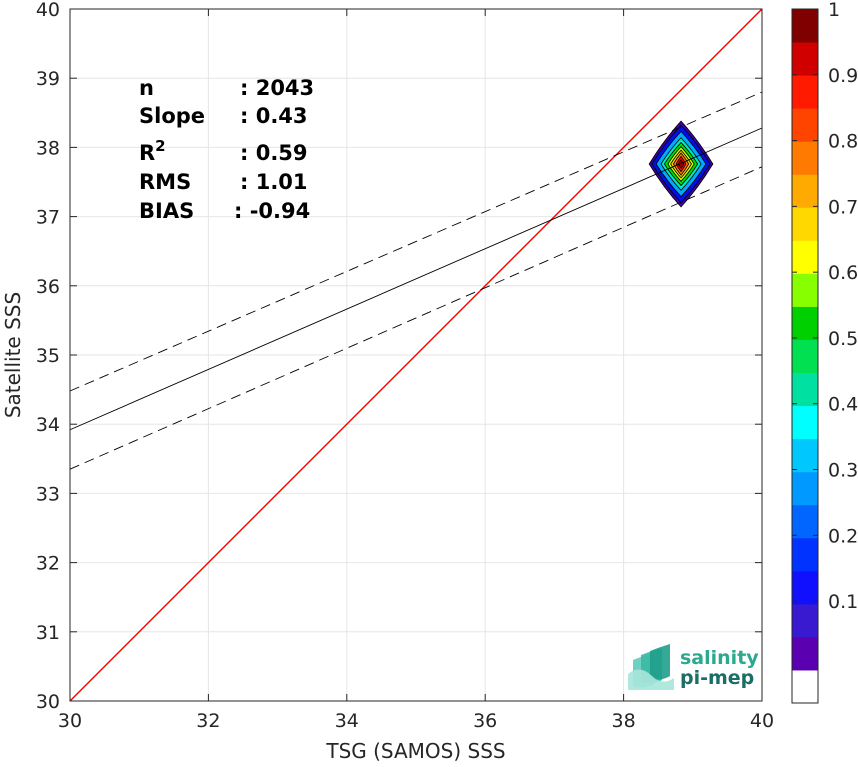 The width and height of the screenshot is (858, 767). What do you see at coordinates (165, 182) in the screenshot?
I see `stat-label: RMS` at bounding box center [165, 182].